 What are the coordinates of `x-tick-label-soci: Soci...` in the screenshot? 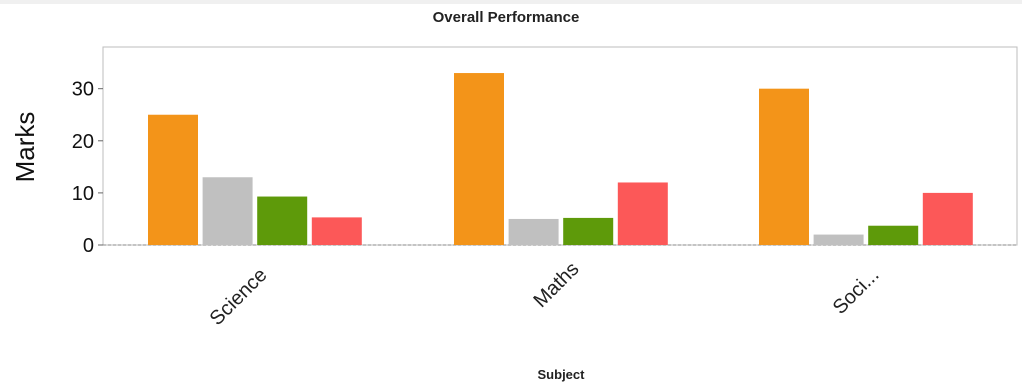 It's located at (856, 291).